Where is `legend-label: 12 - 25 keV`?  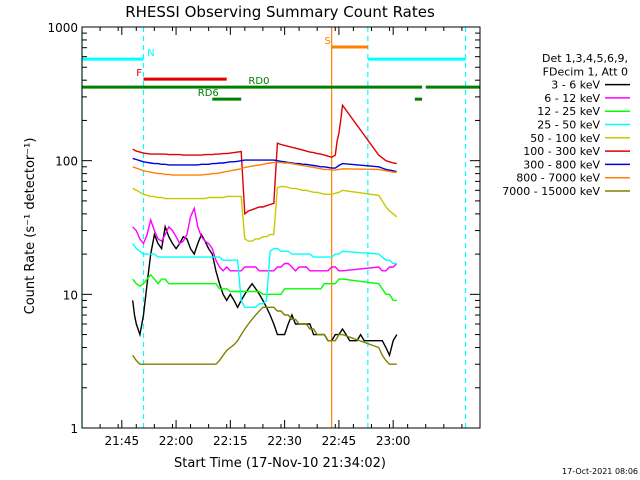
legend-label: 12 - 25 keV is located at coordinates (568, 111).